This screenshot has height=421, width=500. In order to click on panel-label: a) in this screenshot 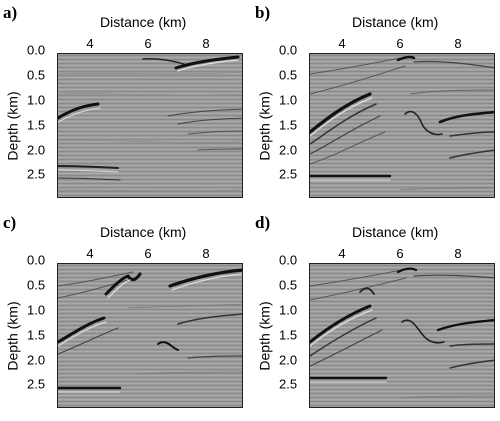, I will do `click(10, 12)`.